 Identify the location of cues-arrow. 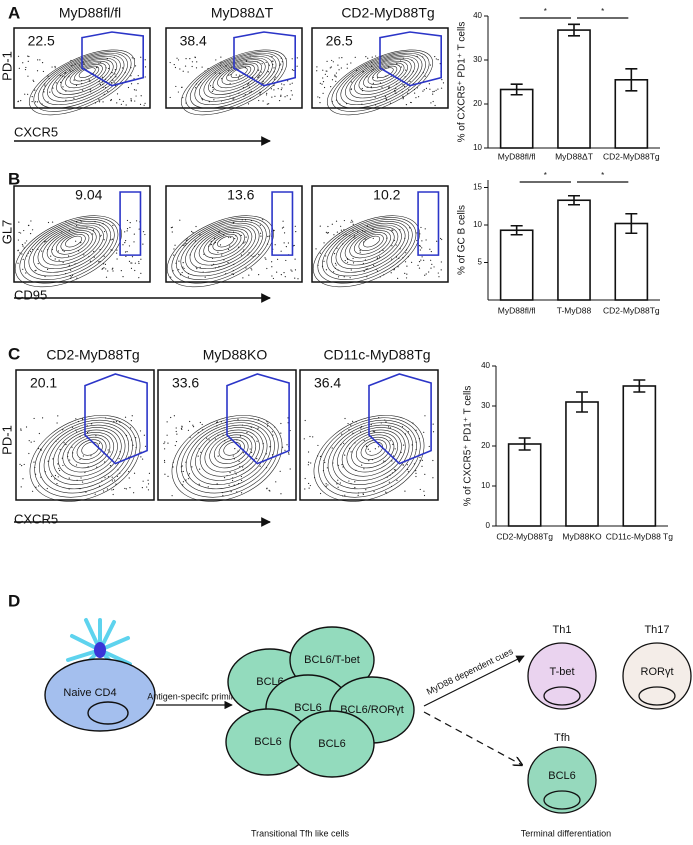
(474, 681).